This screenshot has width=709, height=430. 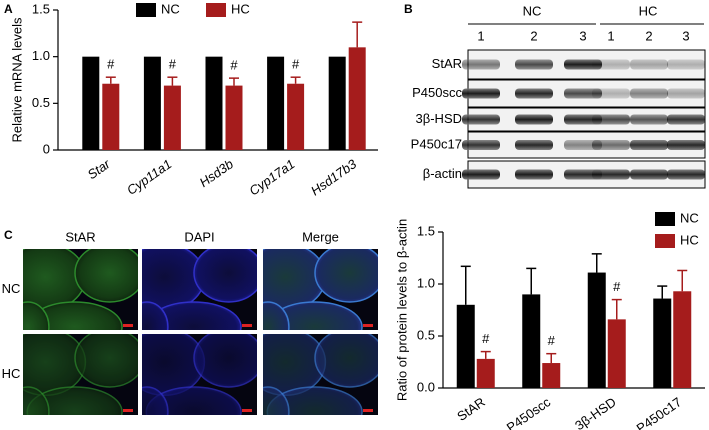 I want to click on row-label: NC, so click(x=11, y=288).